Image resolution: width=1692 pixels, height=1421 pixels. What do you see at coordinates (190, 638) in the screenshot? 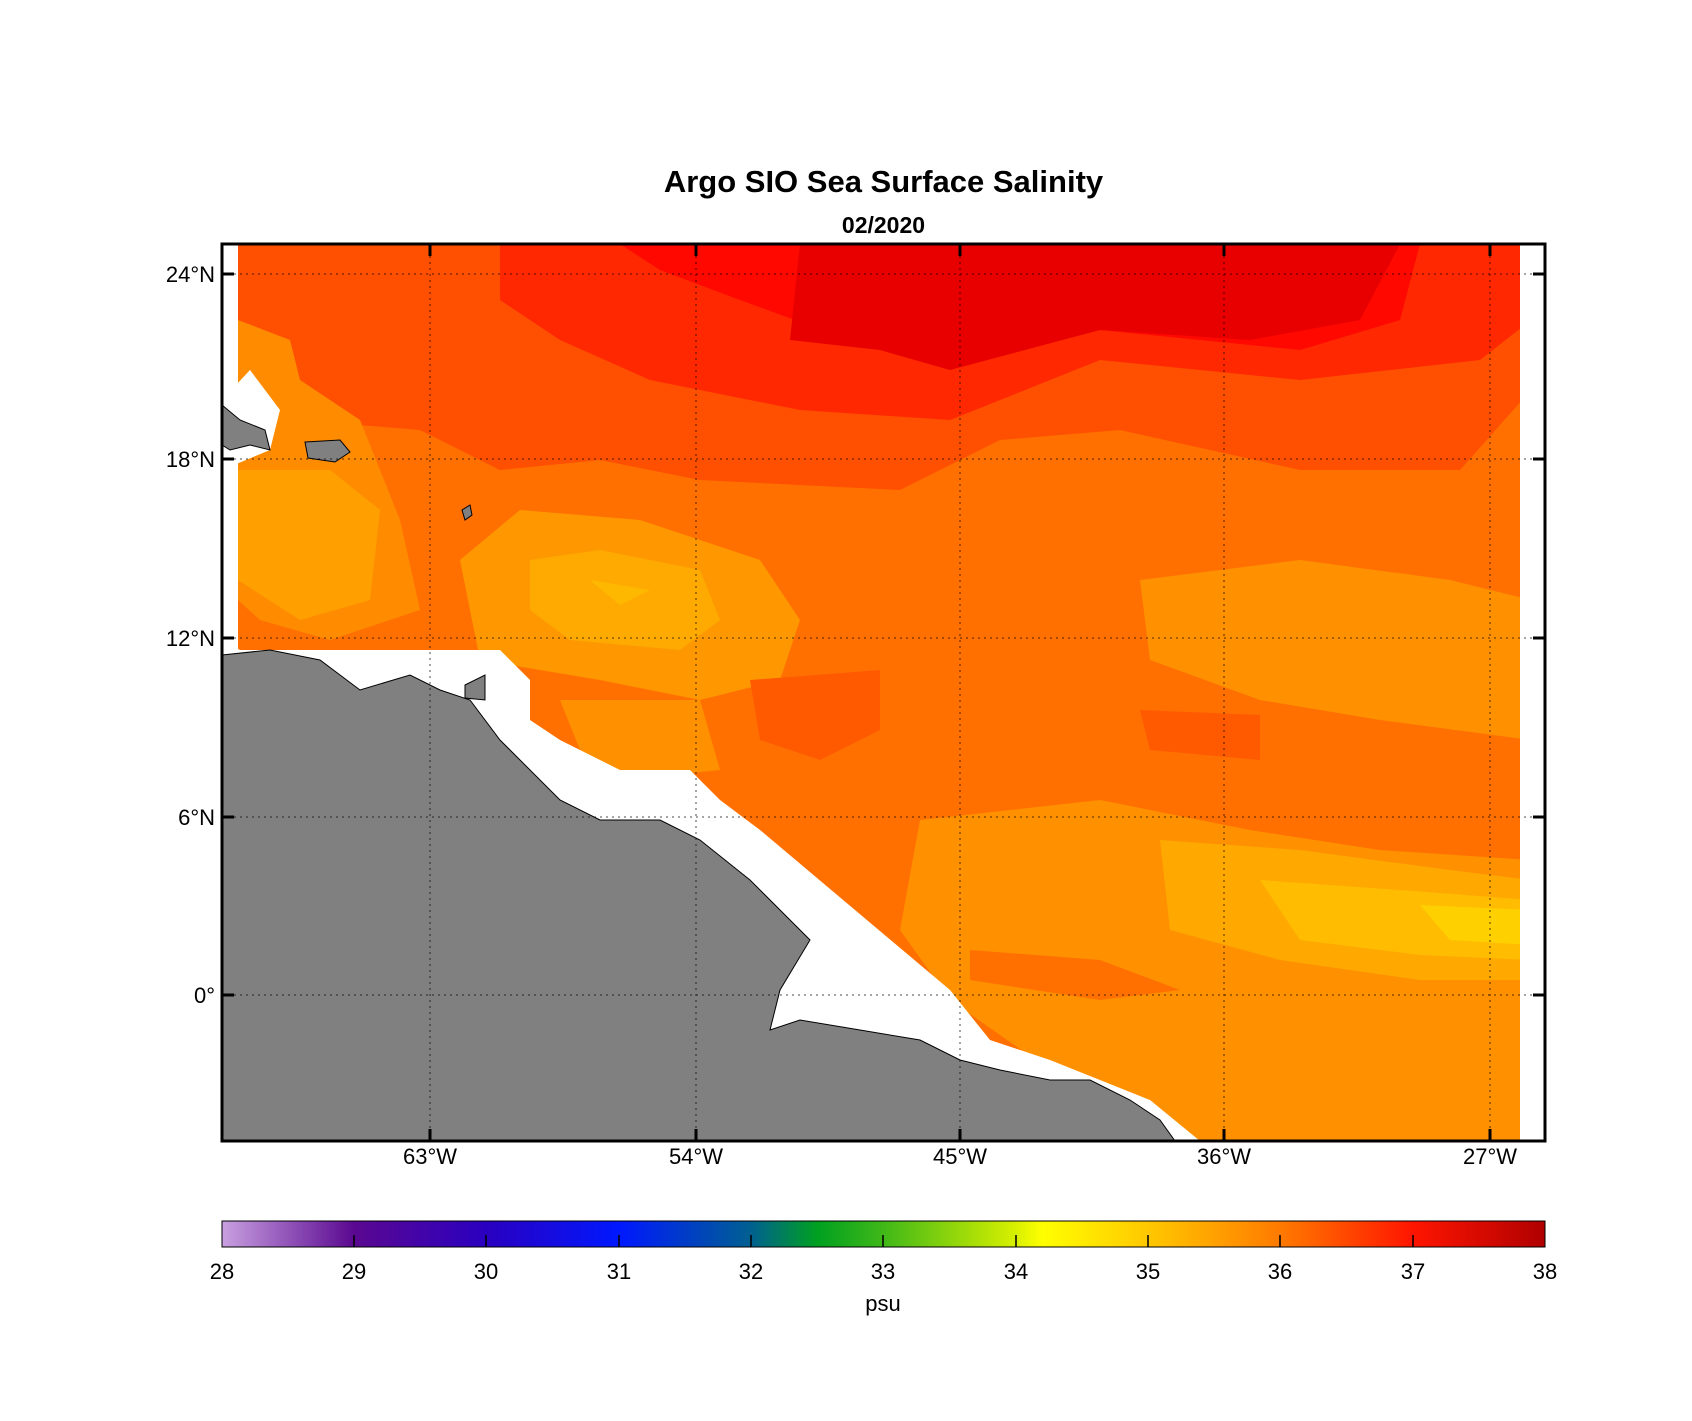
I see `lat-tick-label: 12°N` at bounding box center [190, 638].